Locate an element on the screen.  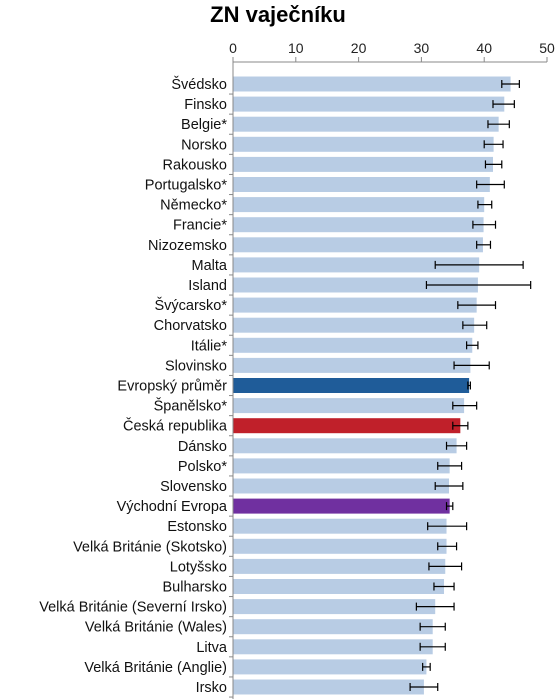
category-label: Slovensko is located at coordinates (193, 487).